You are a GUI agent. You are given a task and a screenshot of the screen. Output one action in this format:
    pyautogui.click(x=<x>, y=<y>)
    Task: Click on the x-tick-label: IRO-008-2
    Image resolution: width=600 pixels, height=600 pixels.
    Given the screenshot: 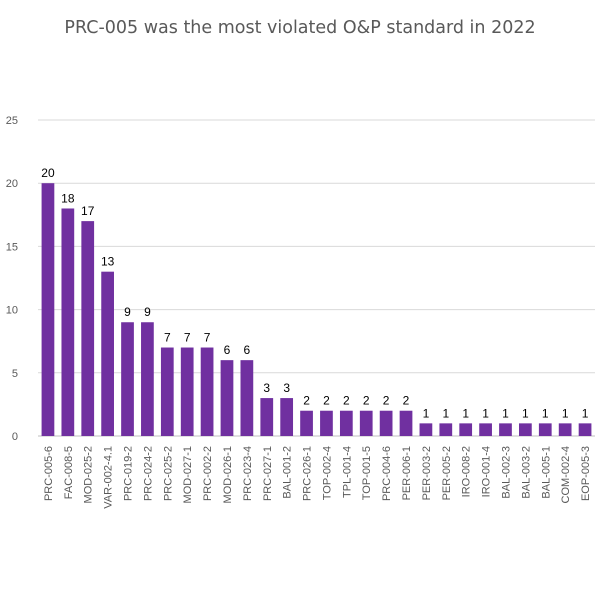 What is the action you would take?
    pyautogui.click(x=467, y=471)
    